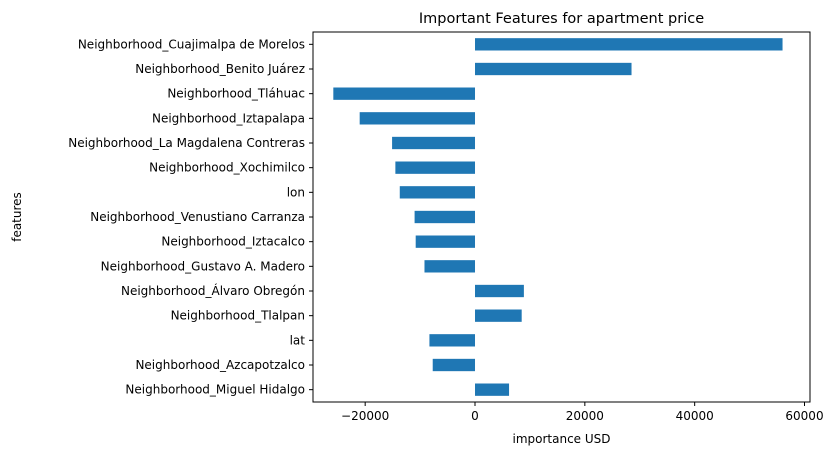 Image resolution: width=839 pixels, height=455 pixels. What do you see at coordinates (17, 217) in the screenshot?
I see `y-axis-label: features` at bounding box center [17, 217].